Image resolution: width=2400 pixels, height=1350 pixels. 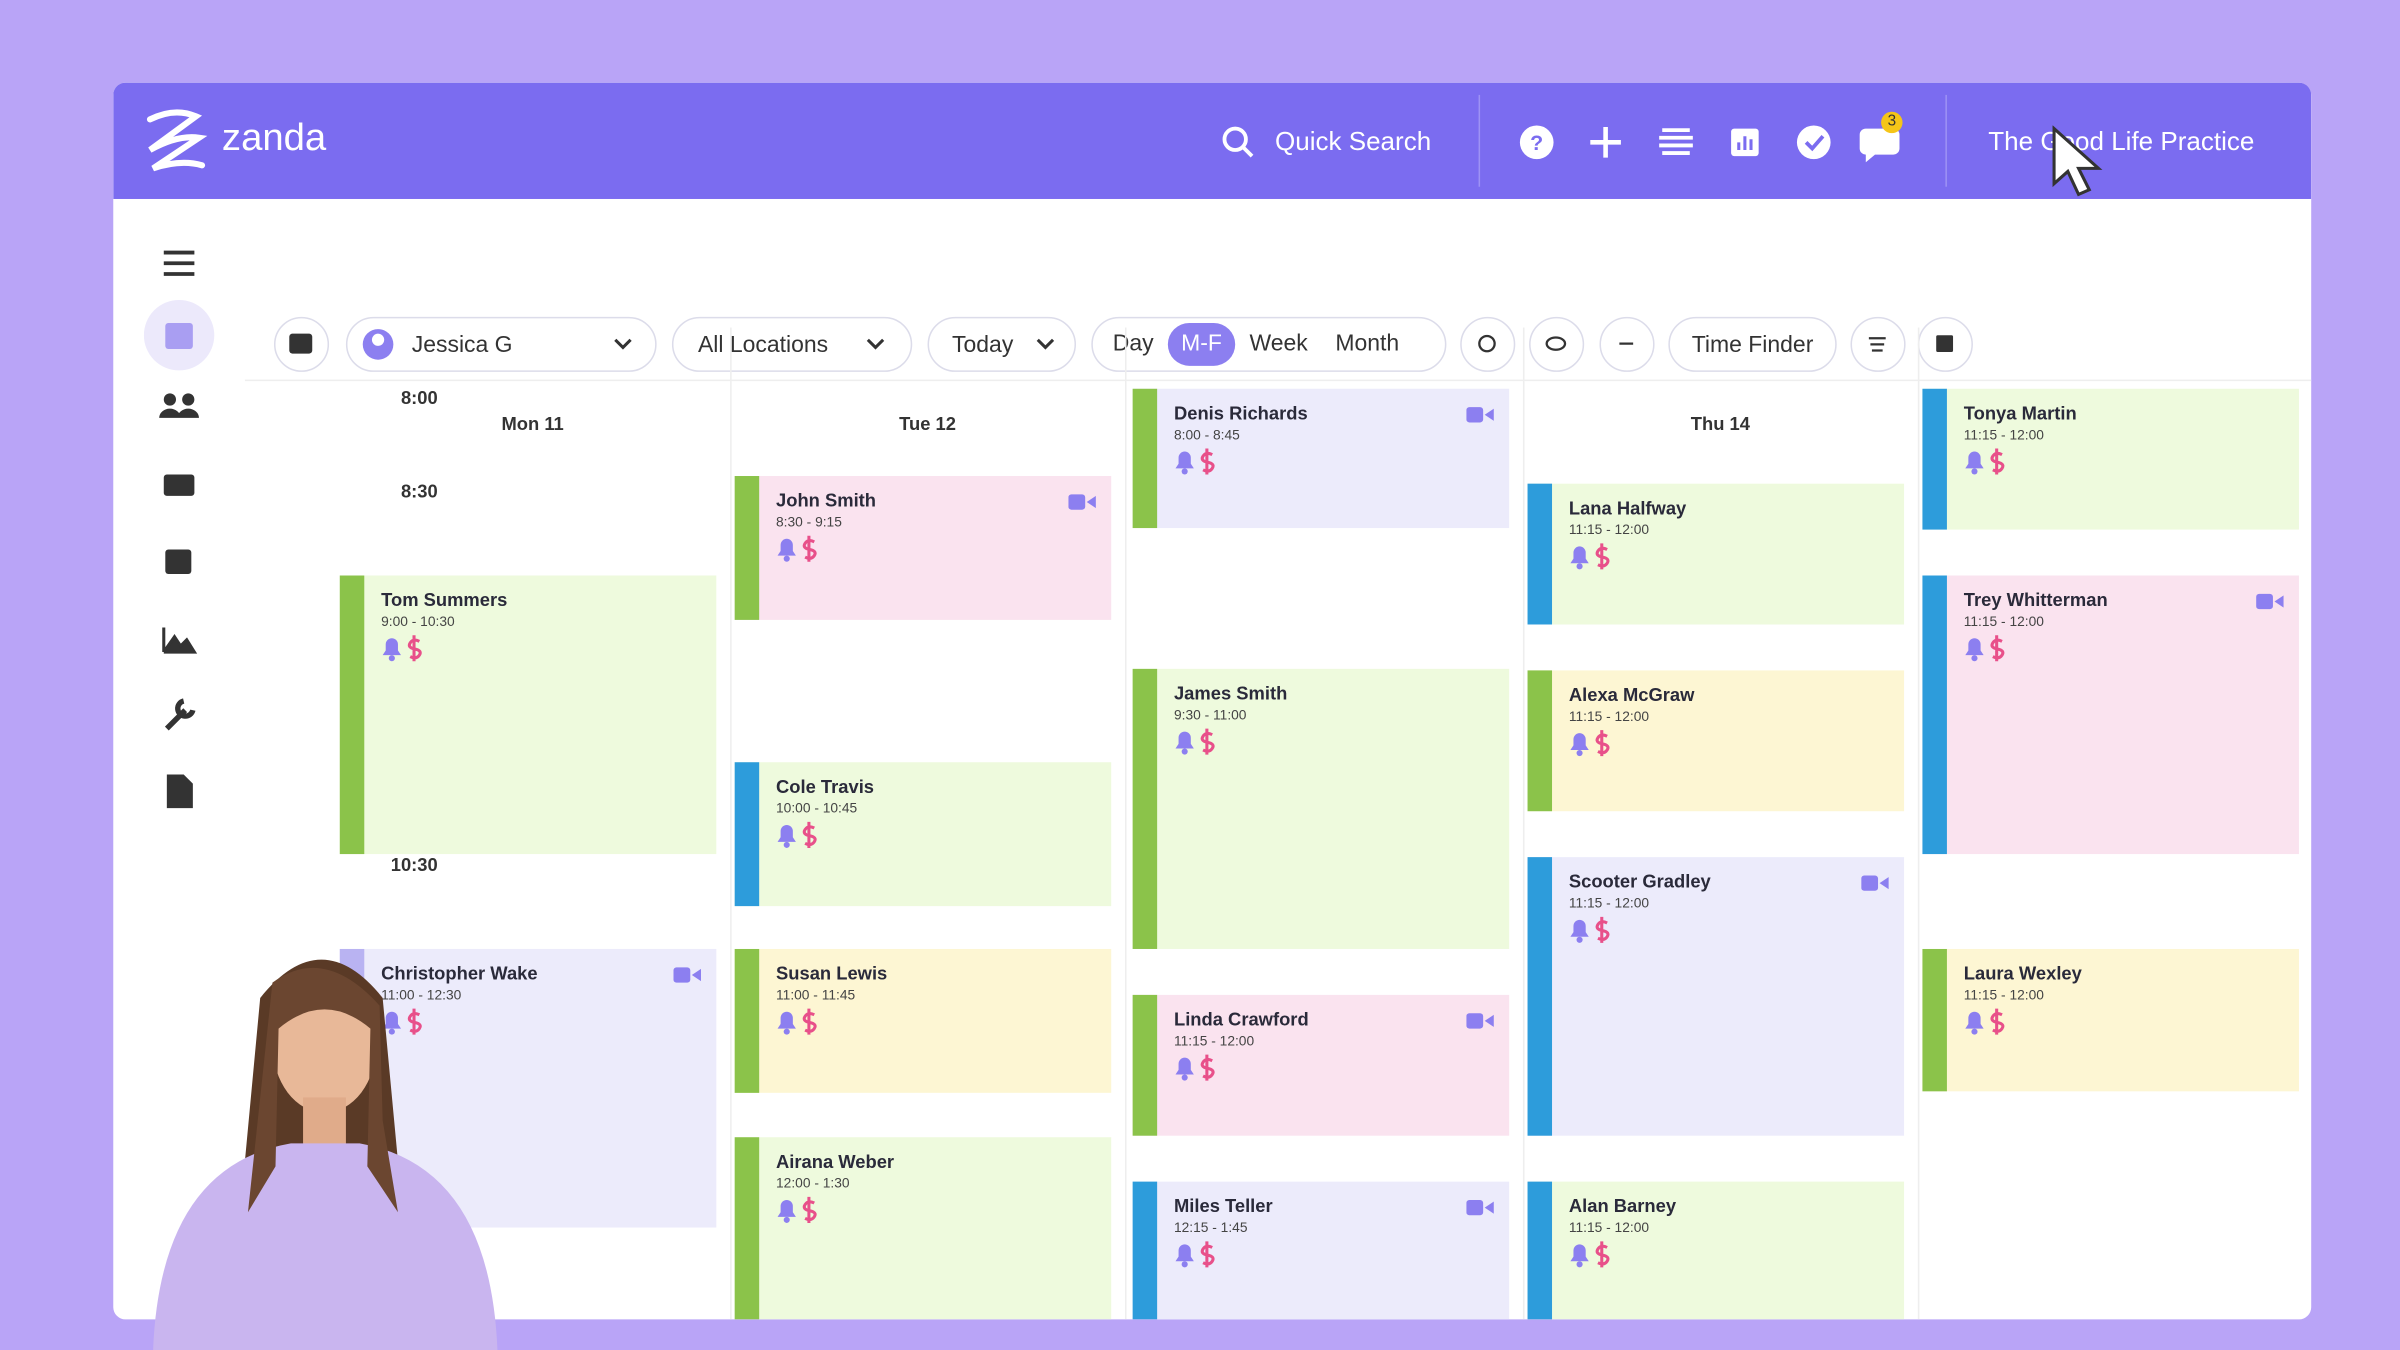 I want to click on client-name: Scooter Gradley, so click(x=1639, y=881).